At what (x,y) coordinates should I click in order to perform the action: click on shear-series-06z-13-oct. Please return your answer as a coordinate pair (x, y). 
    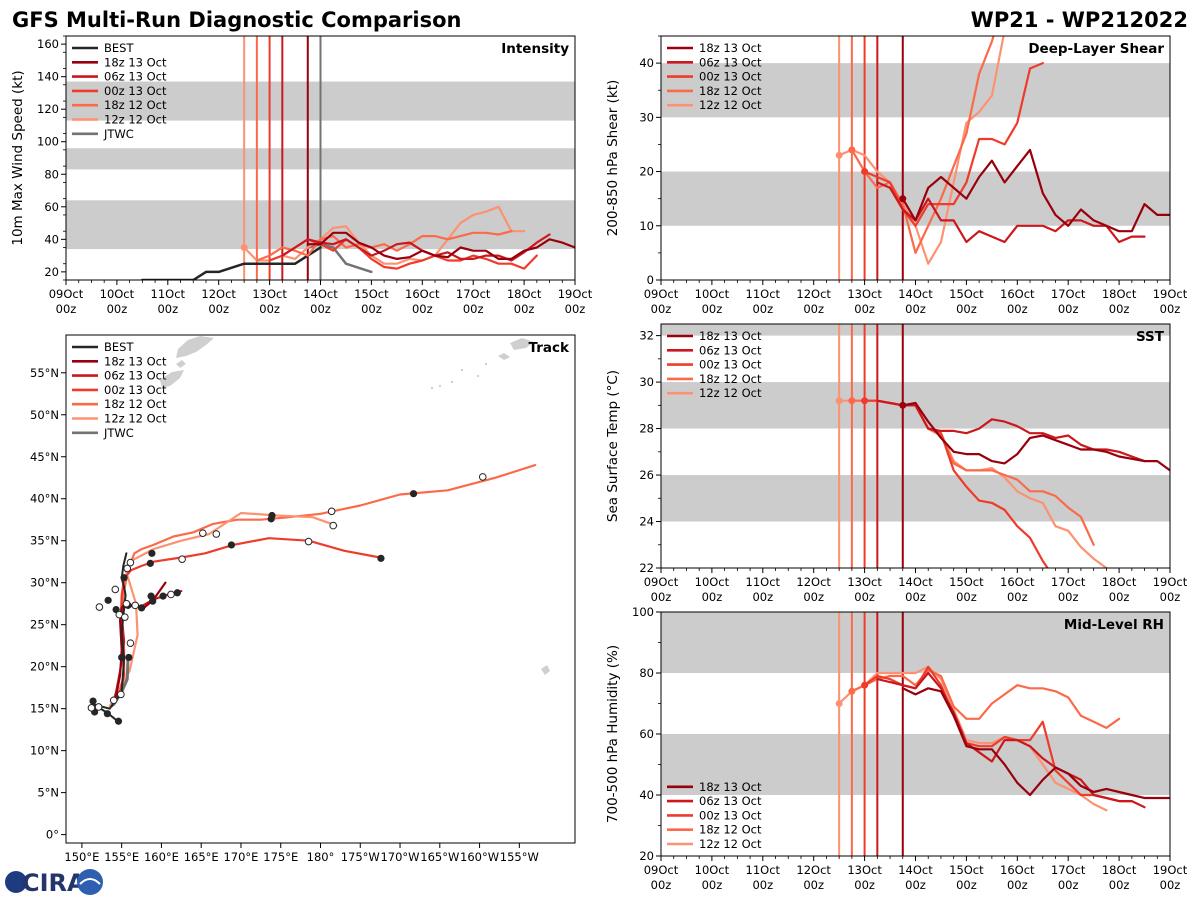
    Looking at the image, I should click on (1011, 212).